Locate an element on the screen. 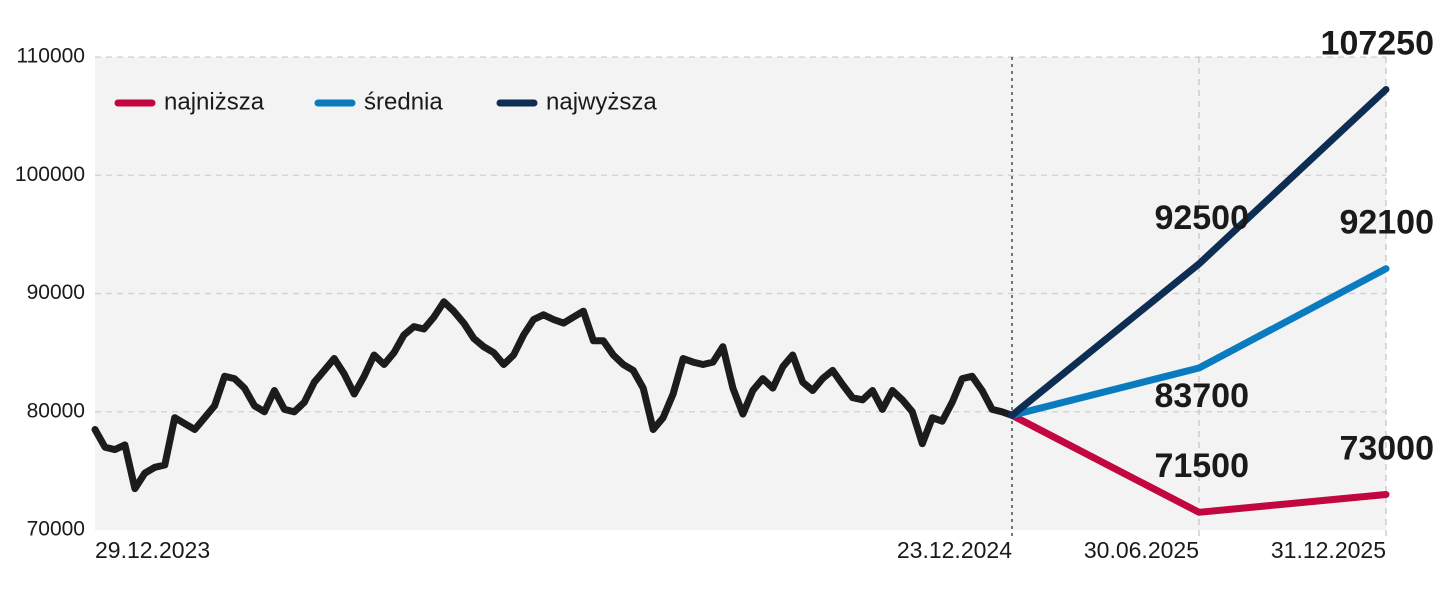  legend-label: najwyższa is located at coordinates (601, 101).